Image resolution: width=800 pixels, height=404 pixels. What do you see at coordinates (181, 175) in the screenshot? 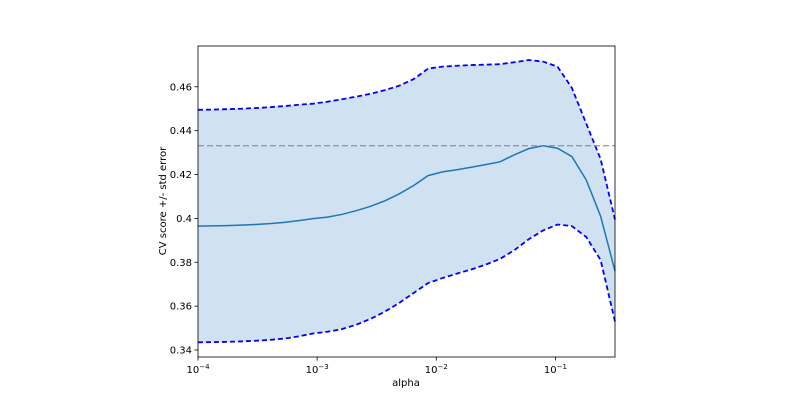
I see `y-tick-label: 0.42` at bounding box center [181, 175].